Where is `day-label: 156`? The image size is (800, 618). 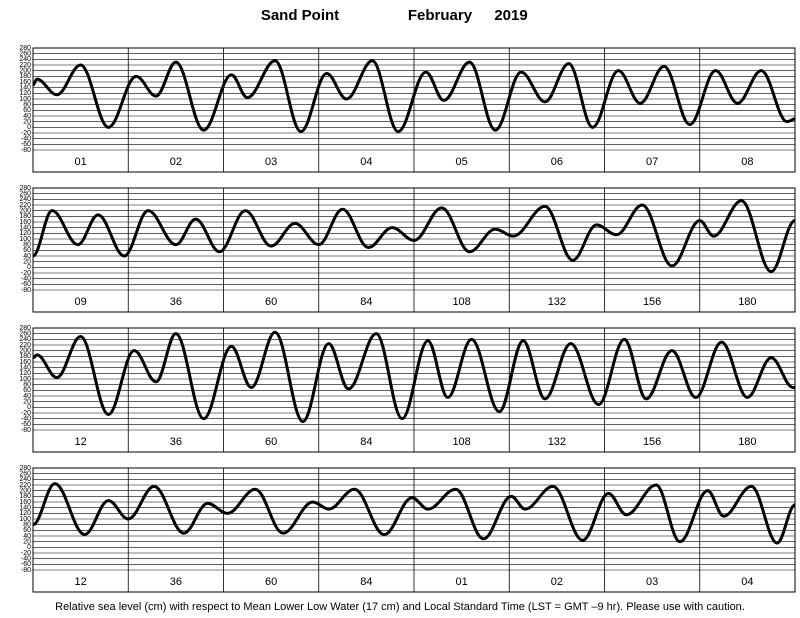
day-label: 156 is located at coordinates (652, 302).